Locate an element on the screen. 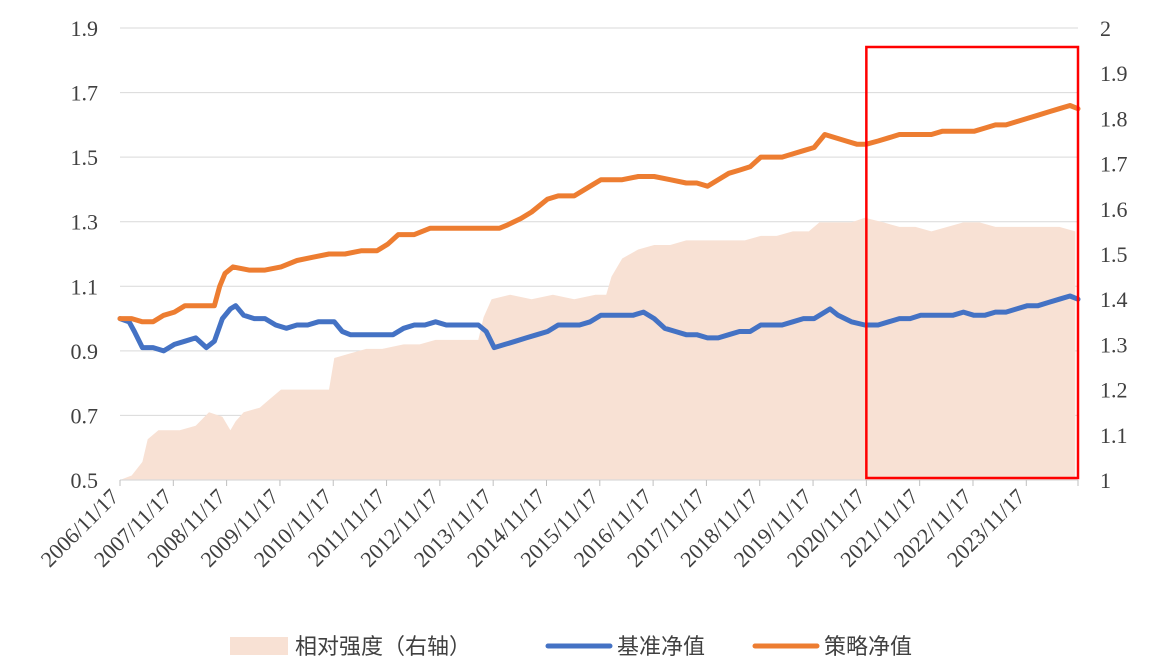 This screenshot has height=672, width=1155. legend-item-strategy: 策略净值 is located at coordinates (832, 647).